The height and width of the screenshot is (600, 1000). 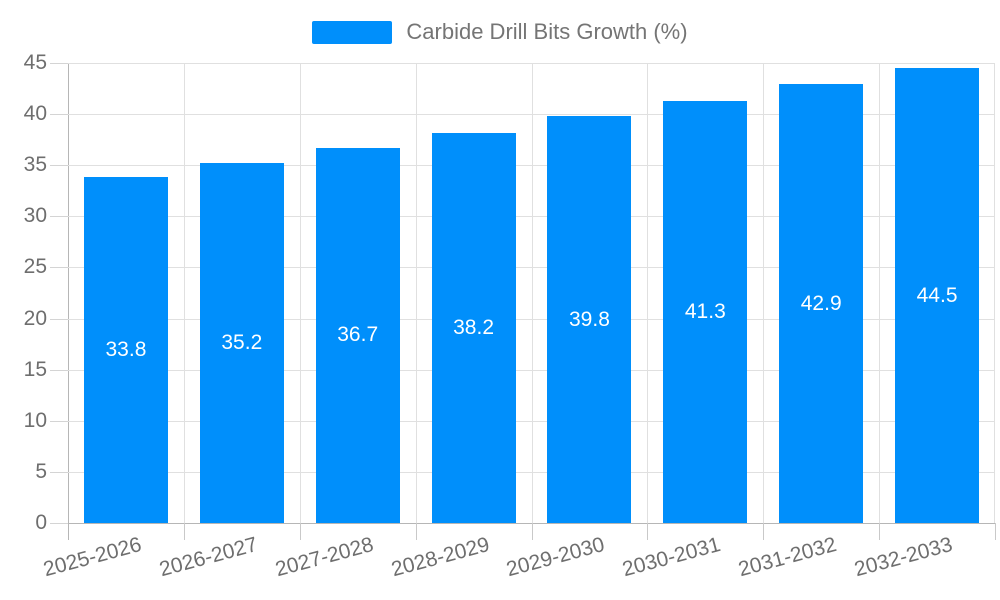 I want to click on legend-item: Carbide Drill Bits Growth (%), so click(x=500, y=32).